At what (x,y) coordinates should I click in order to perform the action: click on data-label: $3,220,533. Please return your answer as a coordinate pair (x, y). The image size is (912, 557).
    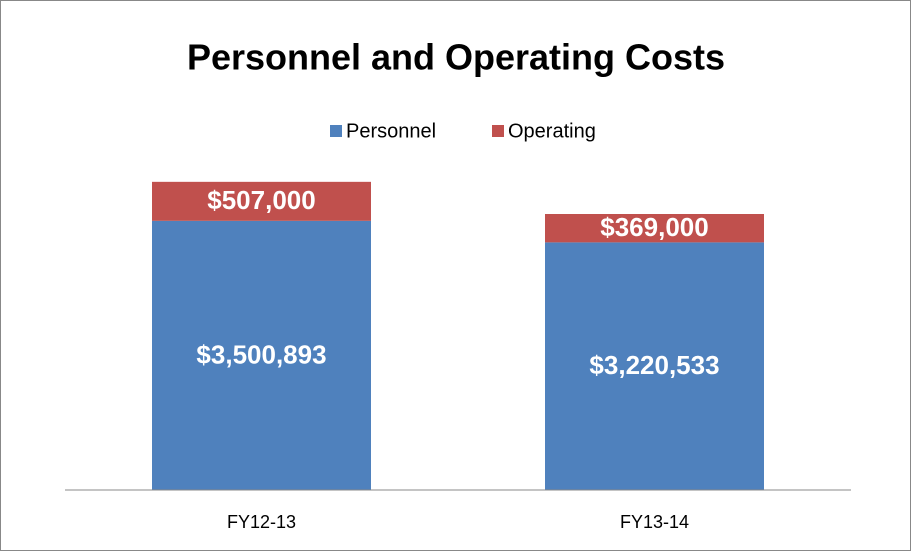
    Looking at the image, I should click on (654, 365).